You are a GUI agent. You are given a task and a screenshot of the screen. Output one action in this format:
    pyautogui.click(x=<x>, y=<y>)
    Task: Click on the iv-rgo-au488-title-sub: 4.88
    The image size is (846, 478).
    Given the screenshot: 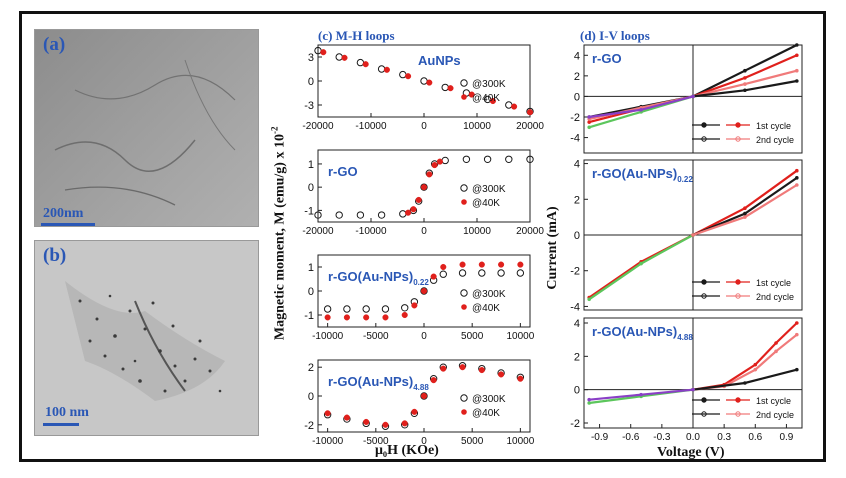 What is the action you would take?
    pyautogui.click(x=685, y=337)
    